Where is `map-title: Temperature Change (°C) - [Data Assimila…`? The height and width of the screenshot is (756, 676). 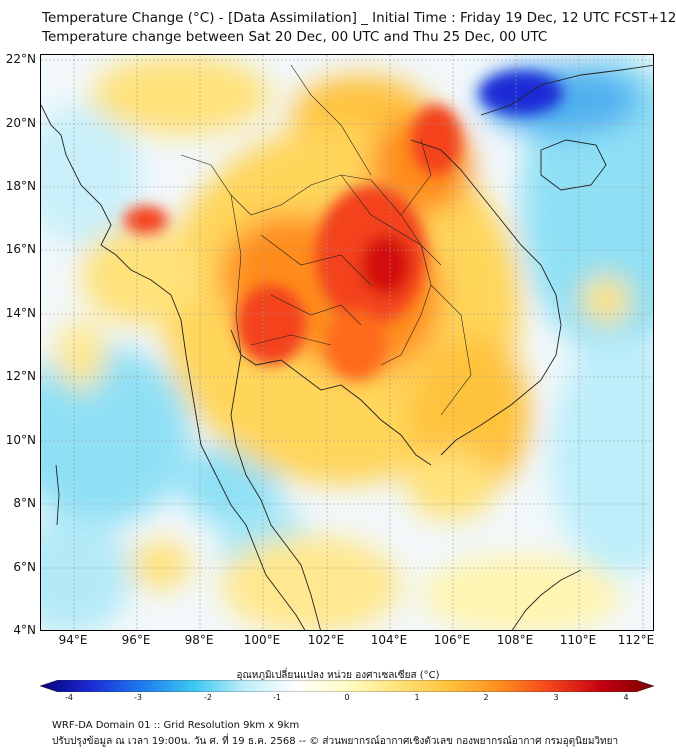
map-title: Temperature Change (°C) - [Data Assimila… is located at coordinates (359, 18).